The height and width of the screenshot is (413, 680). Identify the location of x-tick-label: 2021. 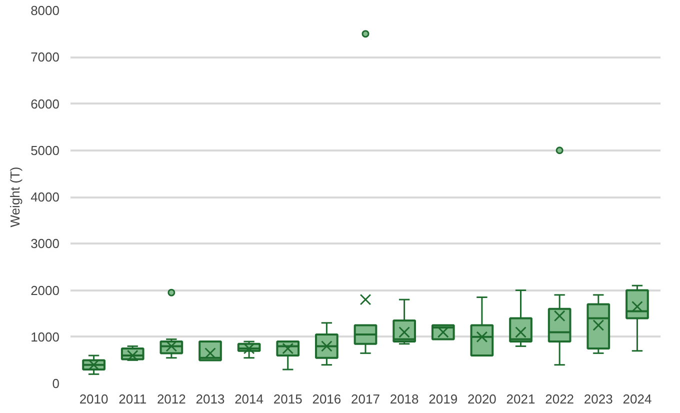
(521, 399).